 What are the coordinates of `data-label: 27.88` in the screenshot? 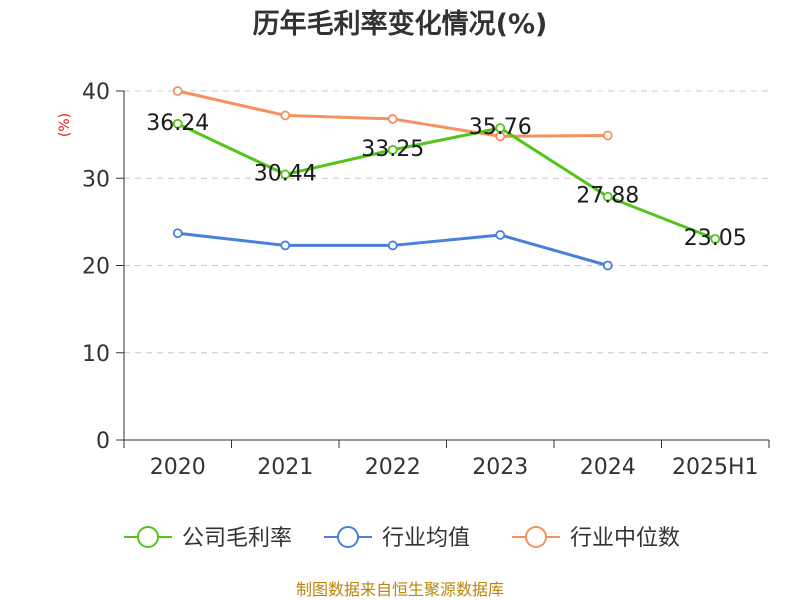 It's located at (607, 196).